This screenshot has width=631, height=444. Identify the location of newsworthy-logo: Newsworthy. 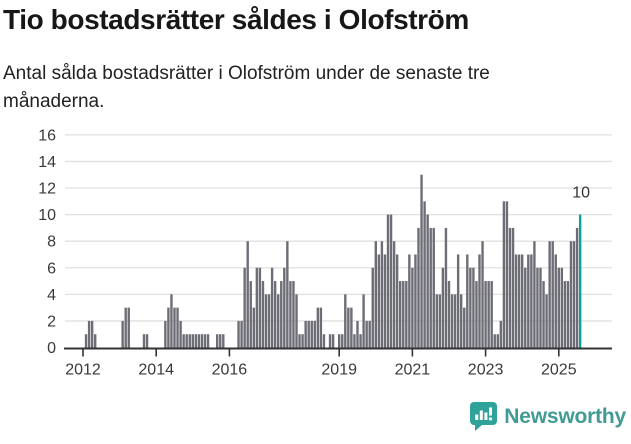
(548, 416).